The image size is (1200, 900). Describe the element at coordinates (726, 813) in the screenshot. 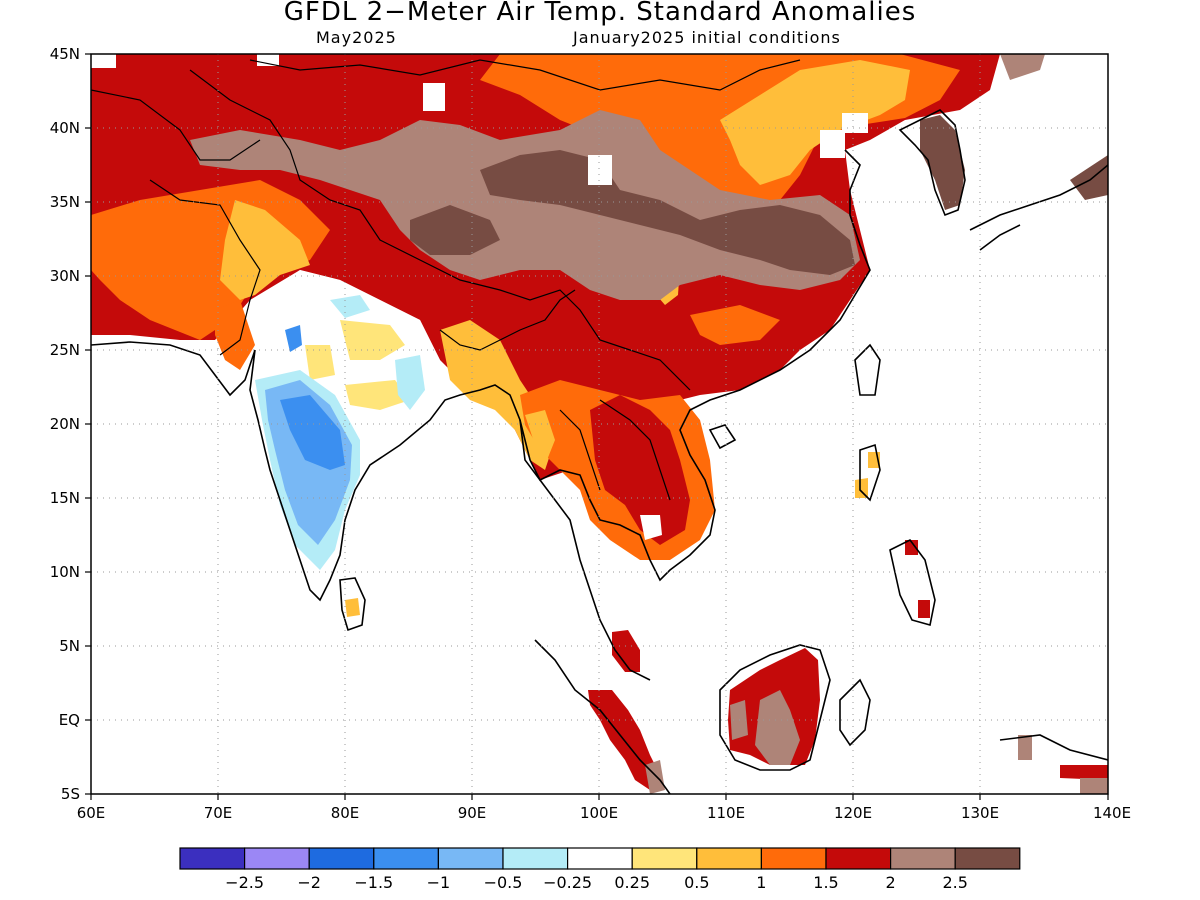

I see `lon-label: 110E` at that location.